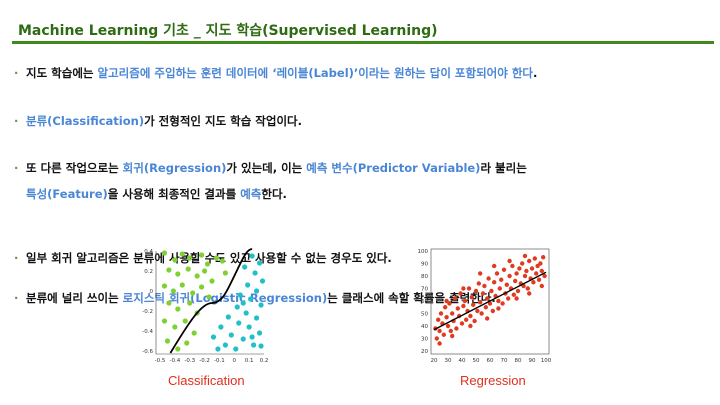 The image size is (720, 405). I want to click on x-tick-label: -0.4, so click(174, 361).